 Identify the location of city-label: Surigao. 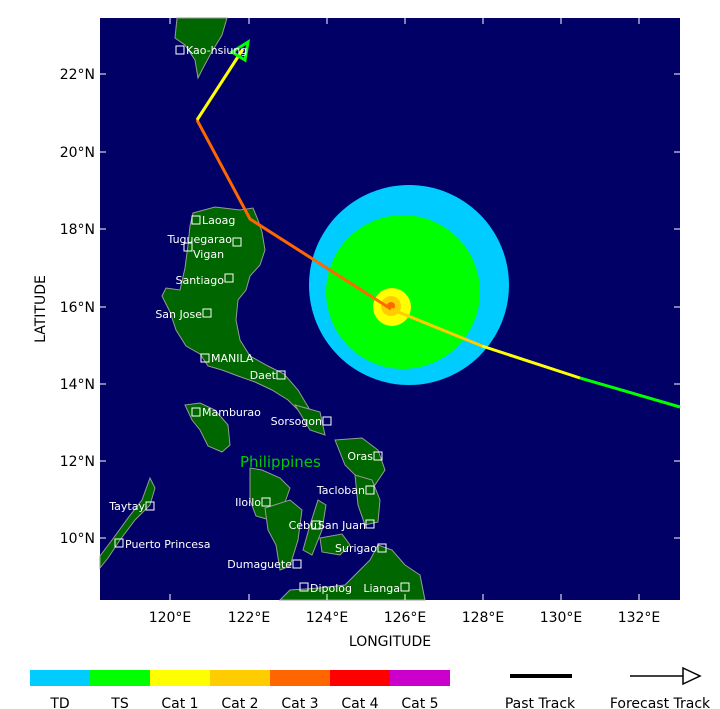
(356, 548).